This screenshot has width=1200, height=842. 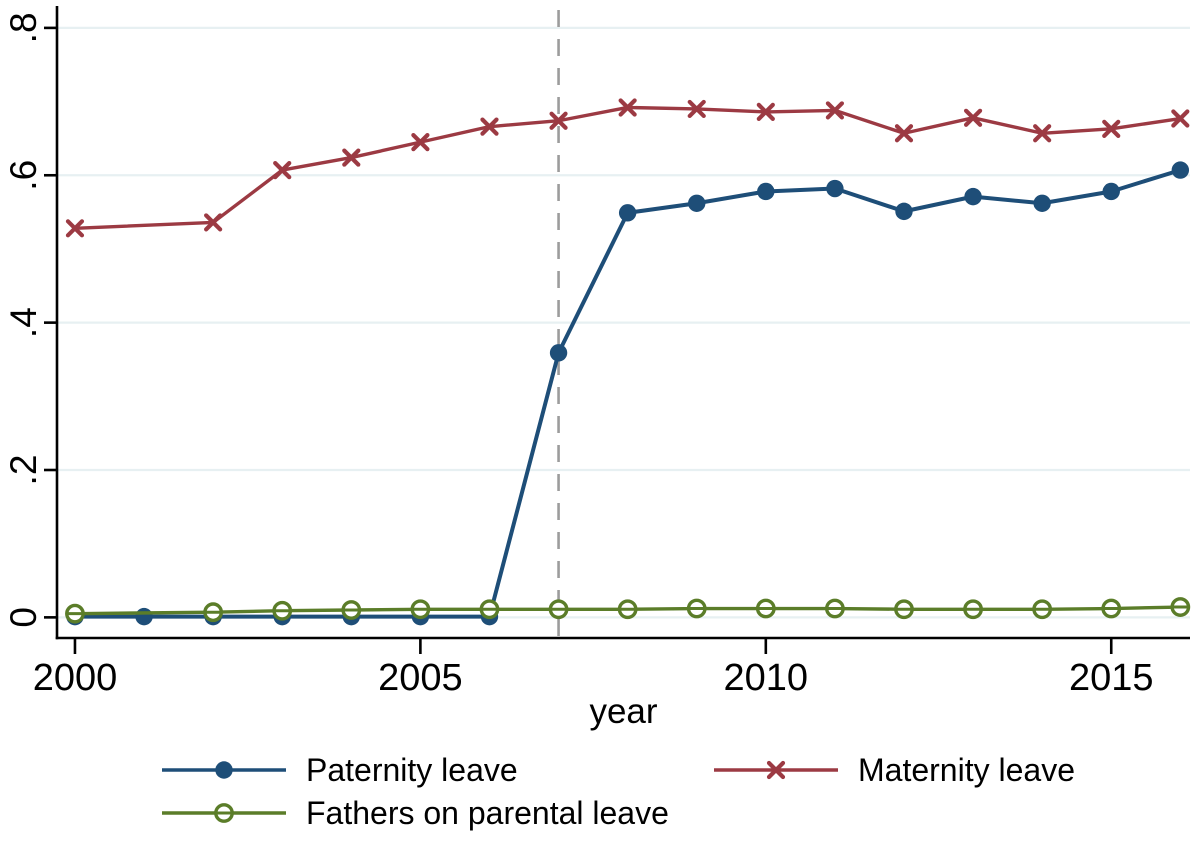 I want to click on x-axis-title: year, so click(x=623, y=711).